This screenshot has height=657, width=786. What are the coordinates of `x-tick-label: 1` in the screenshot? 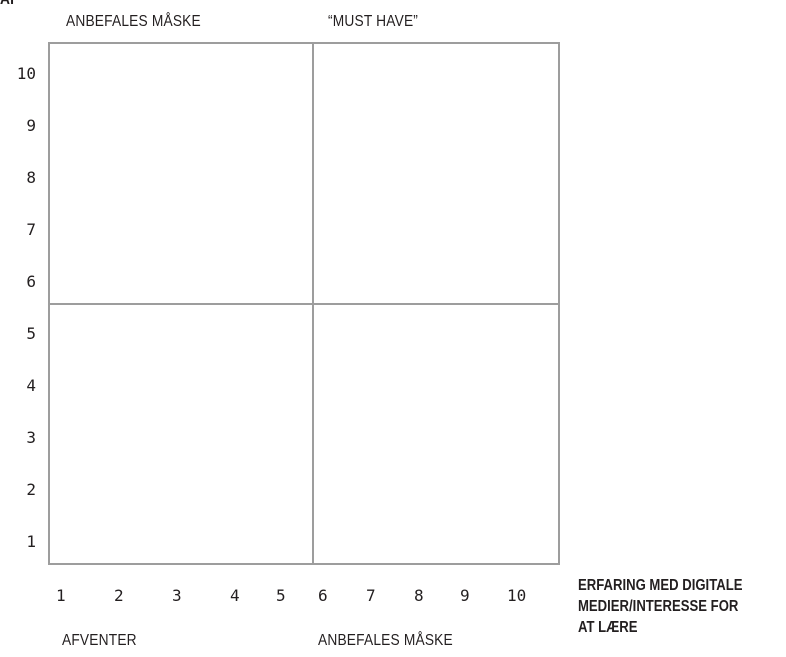 It's located at (61, 595).